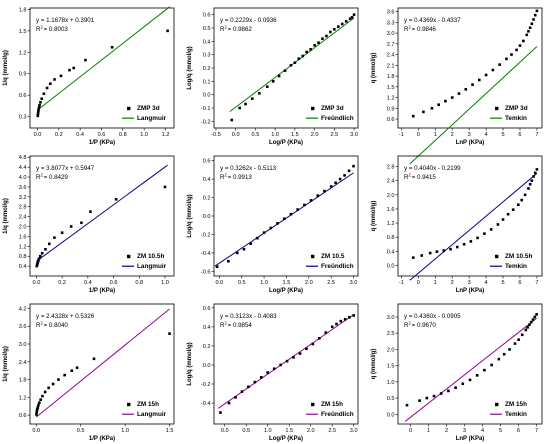 The width and height of the screenshot is (550, 444). Describe the element at coordinates (432, 316) in the screenshot. I see `regression-equation: y = 0.4360x - 0.0905` at that location.